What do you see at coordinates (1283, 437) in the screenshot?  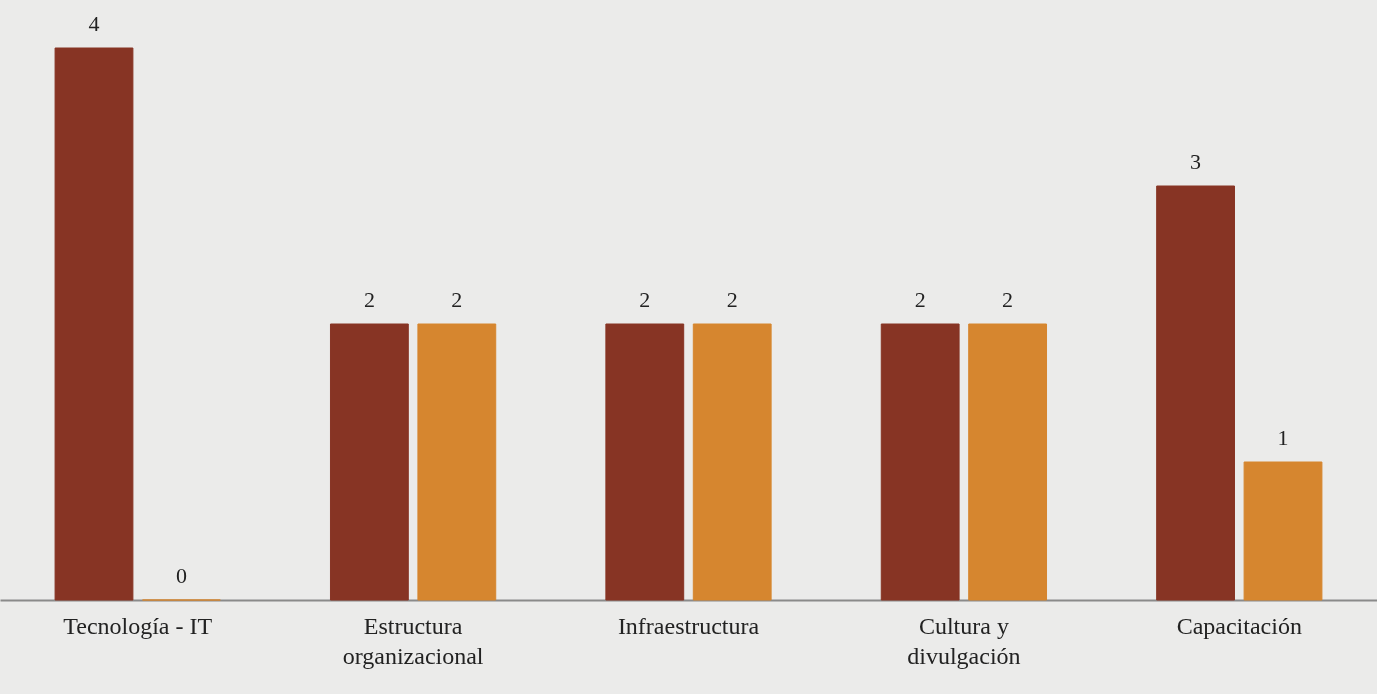 I see `data-label: 1` at bounding box center [1283, 437].